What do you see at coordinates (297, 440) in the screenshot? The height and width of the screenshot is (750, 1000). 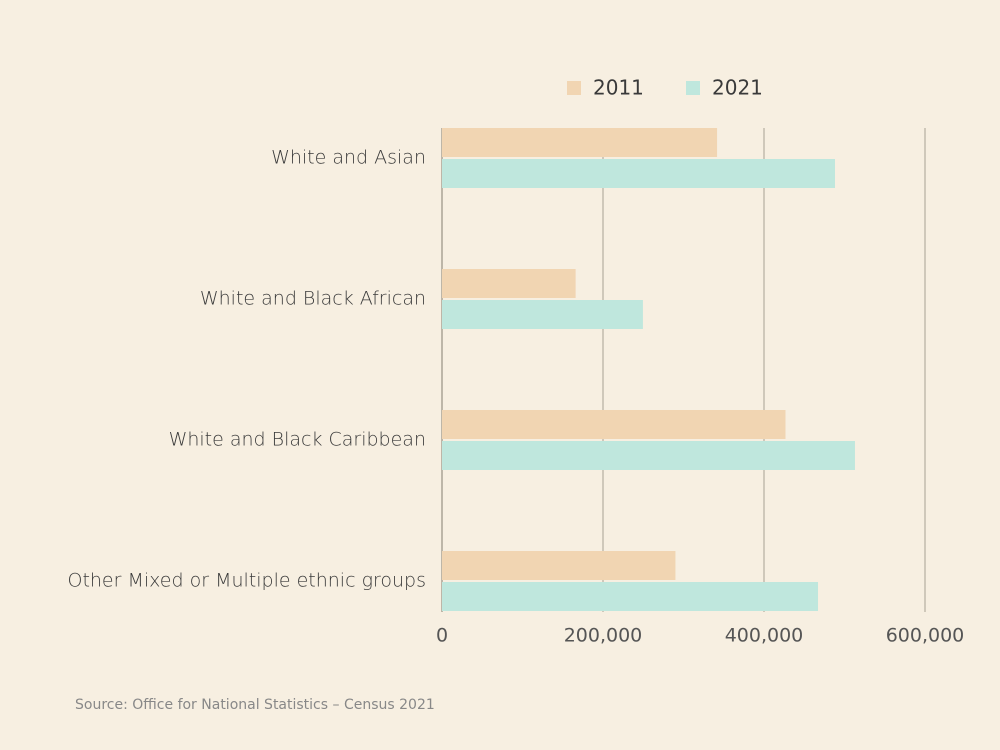 I see `category-label: White and Black Caribbean` at bounding box center [297, 440].